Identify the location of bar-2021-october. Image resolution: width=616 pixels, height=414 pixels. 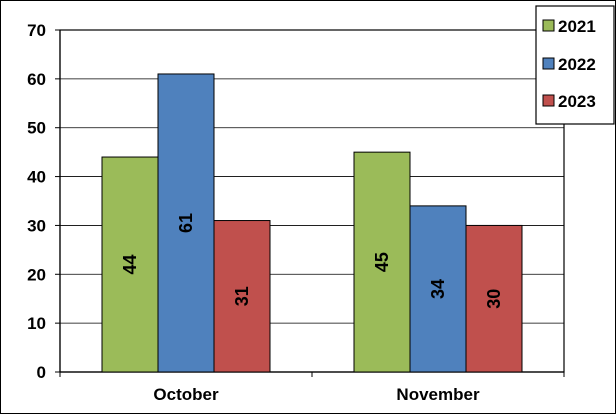
(130, 264).